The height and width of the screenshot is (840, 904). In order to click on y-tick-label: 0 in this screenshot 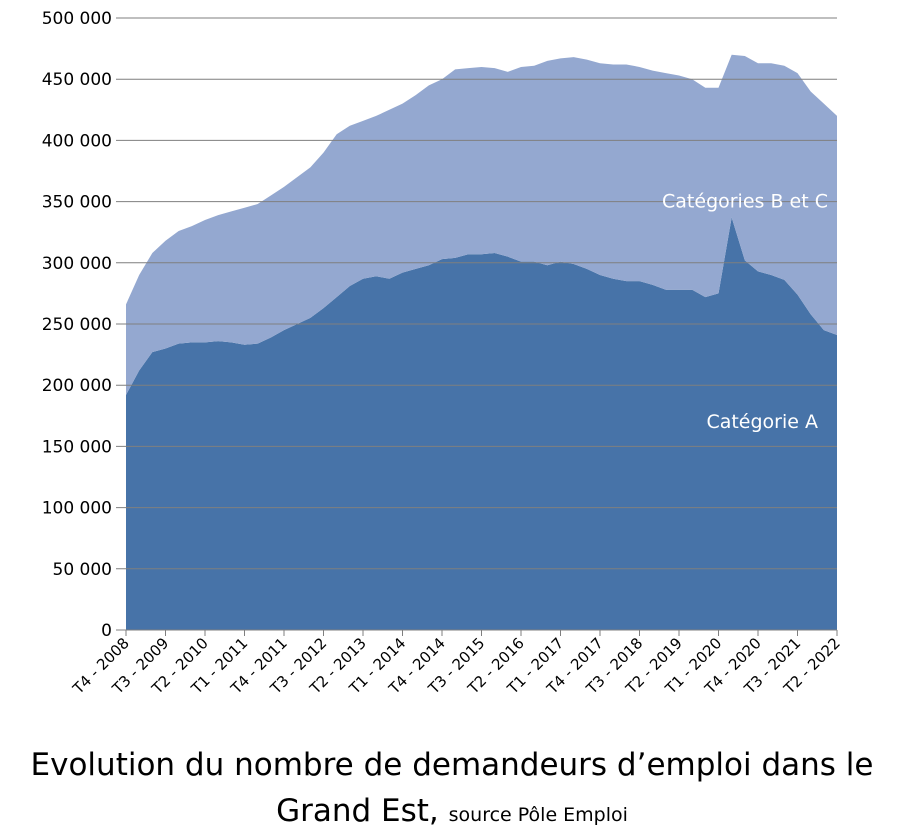, I will do `click(106, 631)`.